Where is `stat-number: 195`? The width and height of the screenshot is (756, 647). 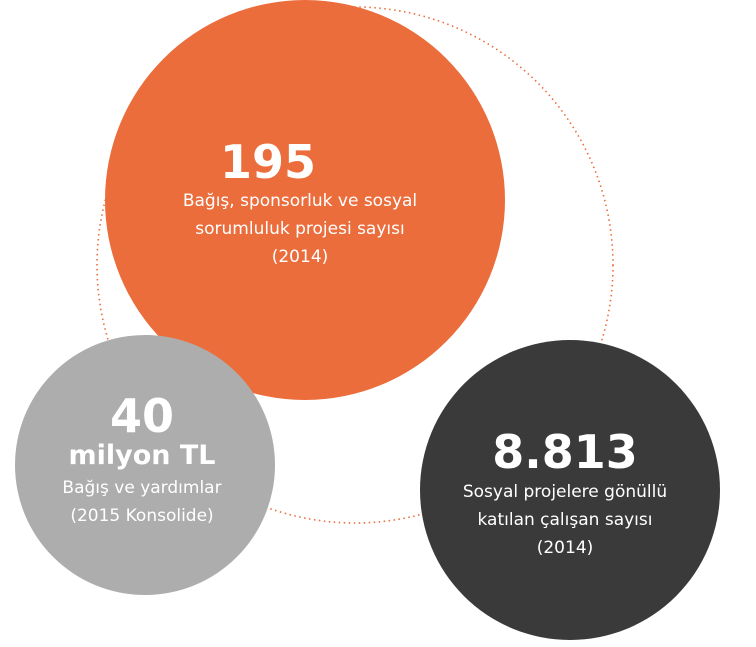 stat-number: 195 is located at coordinates (268, 162).